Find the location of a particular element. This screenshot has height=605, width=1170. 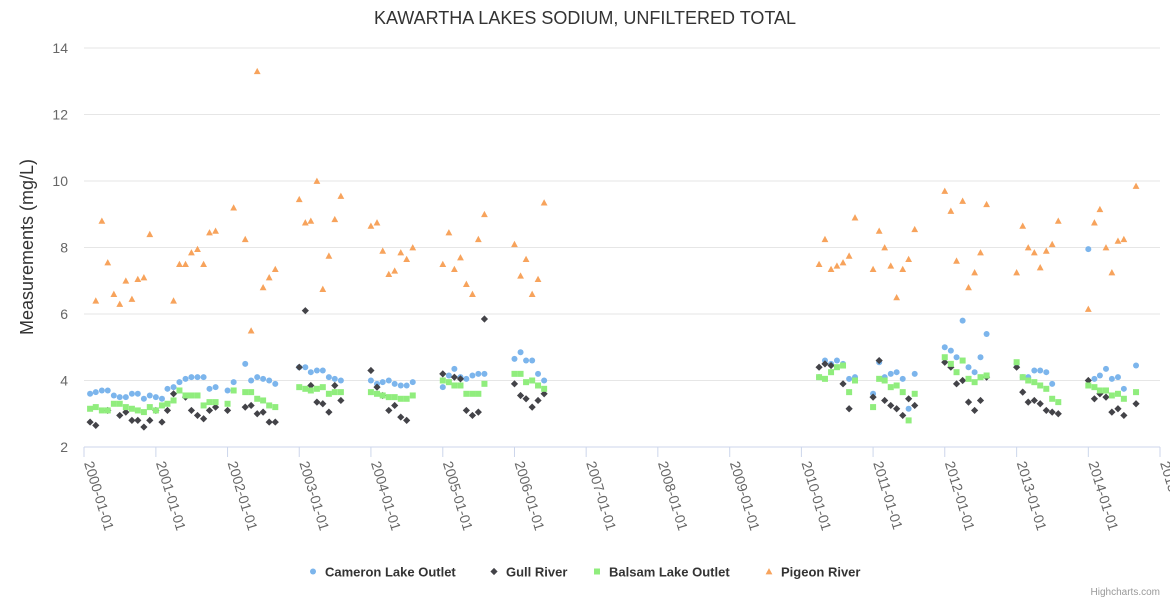

legend-item-pigeon-river: Pigeon River is located at coordinates (813, 572).